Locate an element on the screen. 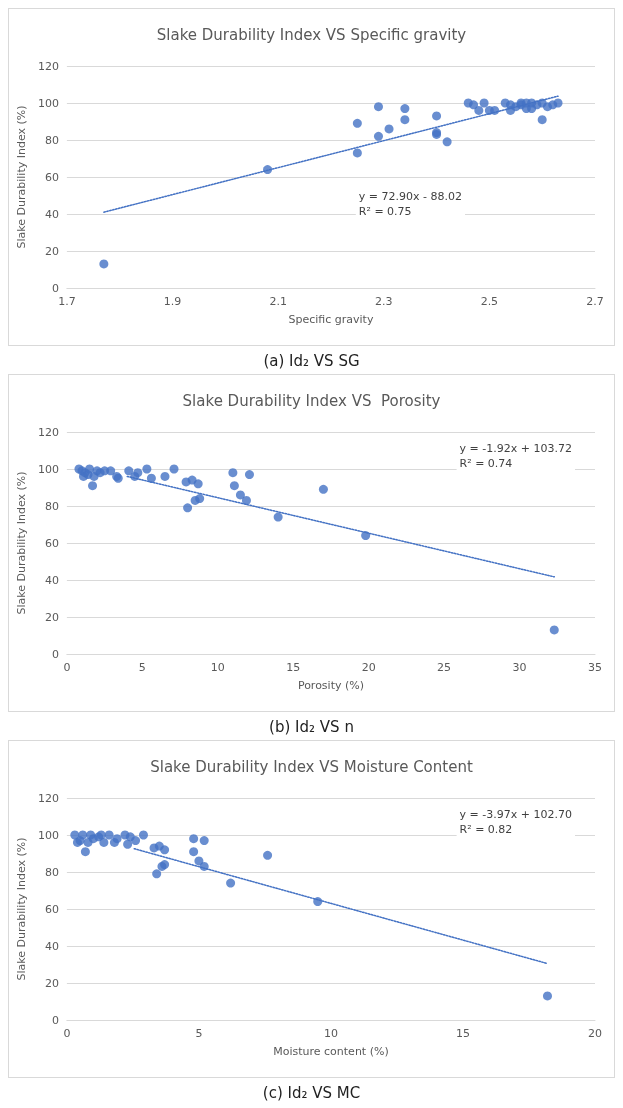 Image resolution: width=623 pixels, height=1108 pixels. text: (b) Id₂ VS n is located at coordinates (311, 726).